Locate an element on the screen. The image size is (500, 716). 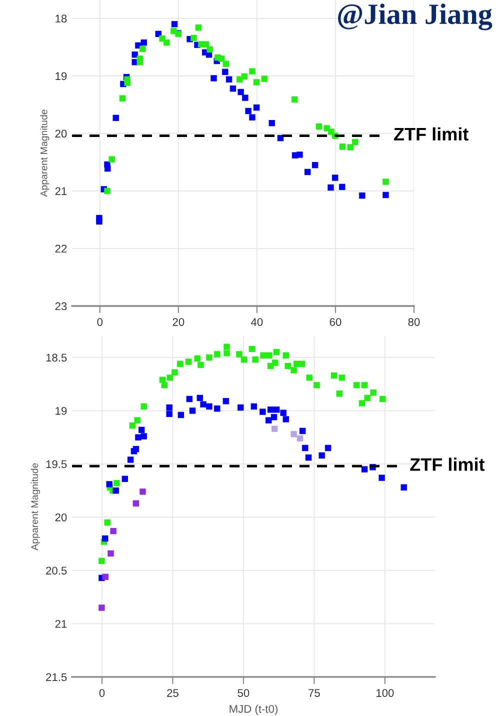
y-tick-label: 23 is located at coordinates (61, 306).